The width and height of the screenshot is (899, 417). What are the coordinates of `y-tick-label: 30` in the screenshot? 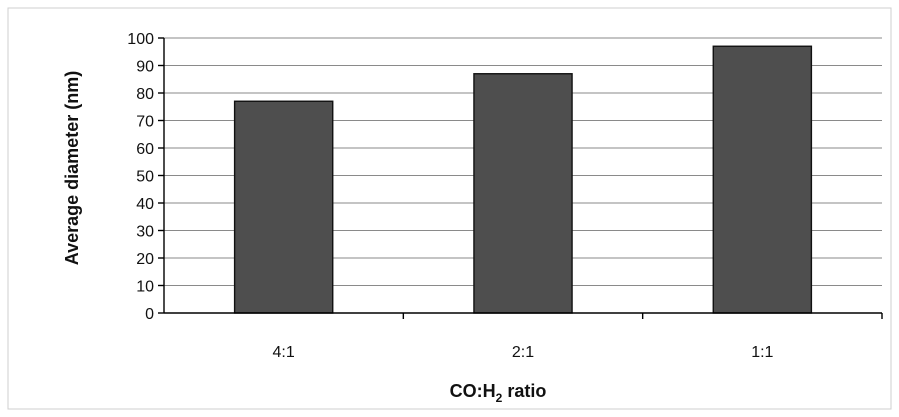 It's located at (145, 232).